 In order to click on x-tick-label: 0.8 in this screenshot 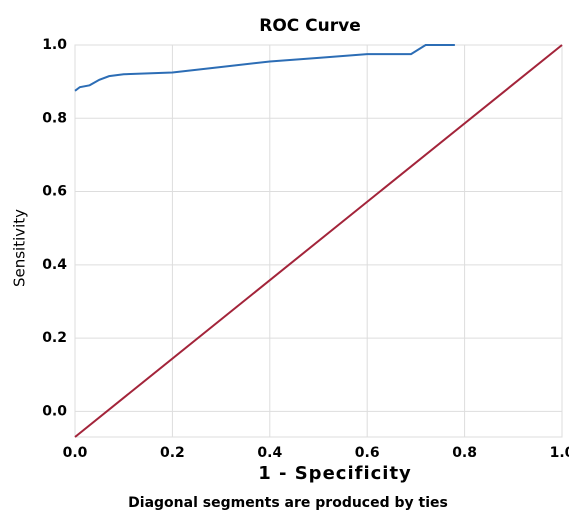, I will do `click(464, 453)`.